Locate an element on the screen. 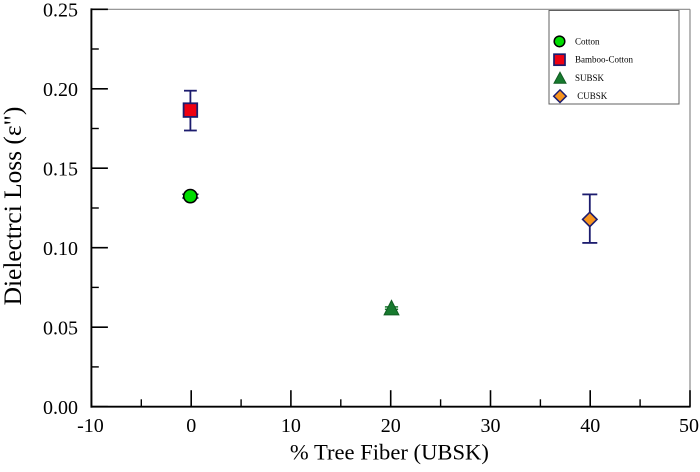  svg-text: Bamboo-Cotton is located at coordinates (604, 60).